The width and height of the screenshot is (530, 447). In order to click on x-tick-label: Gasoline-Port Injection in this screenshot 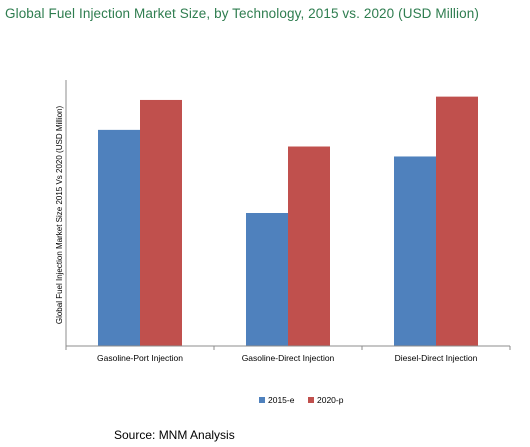, I will do `click(140, 358)`.